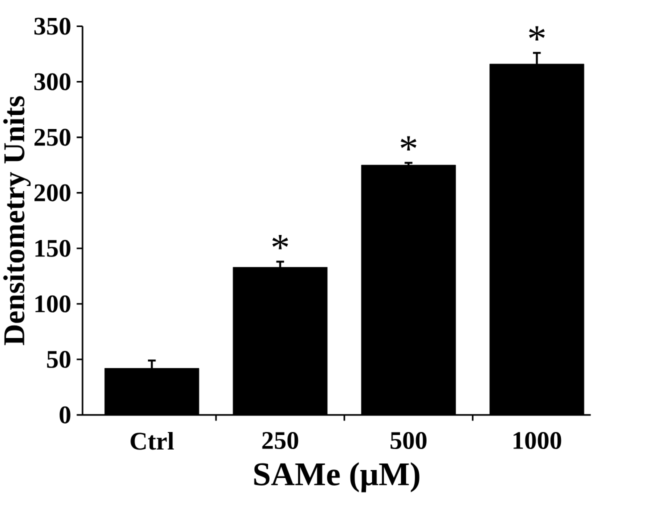 The height and width of the screenshot is (527, 662). What do you see at coordinates (52, 193) in the screenshot?
I see `y-tick-label: 200` at bounding box center [52, 193].